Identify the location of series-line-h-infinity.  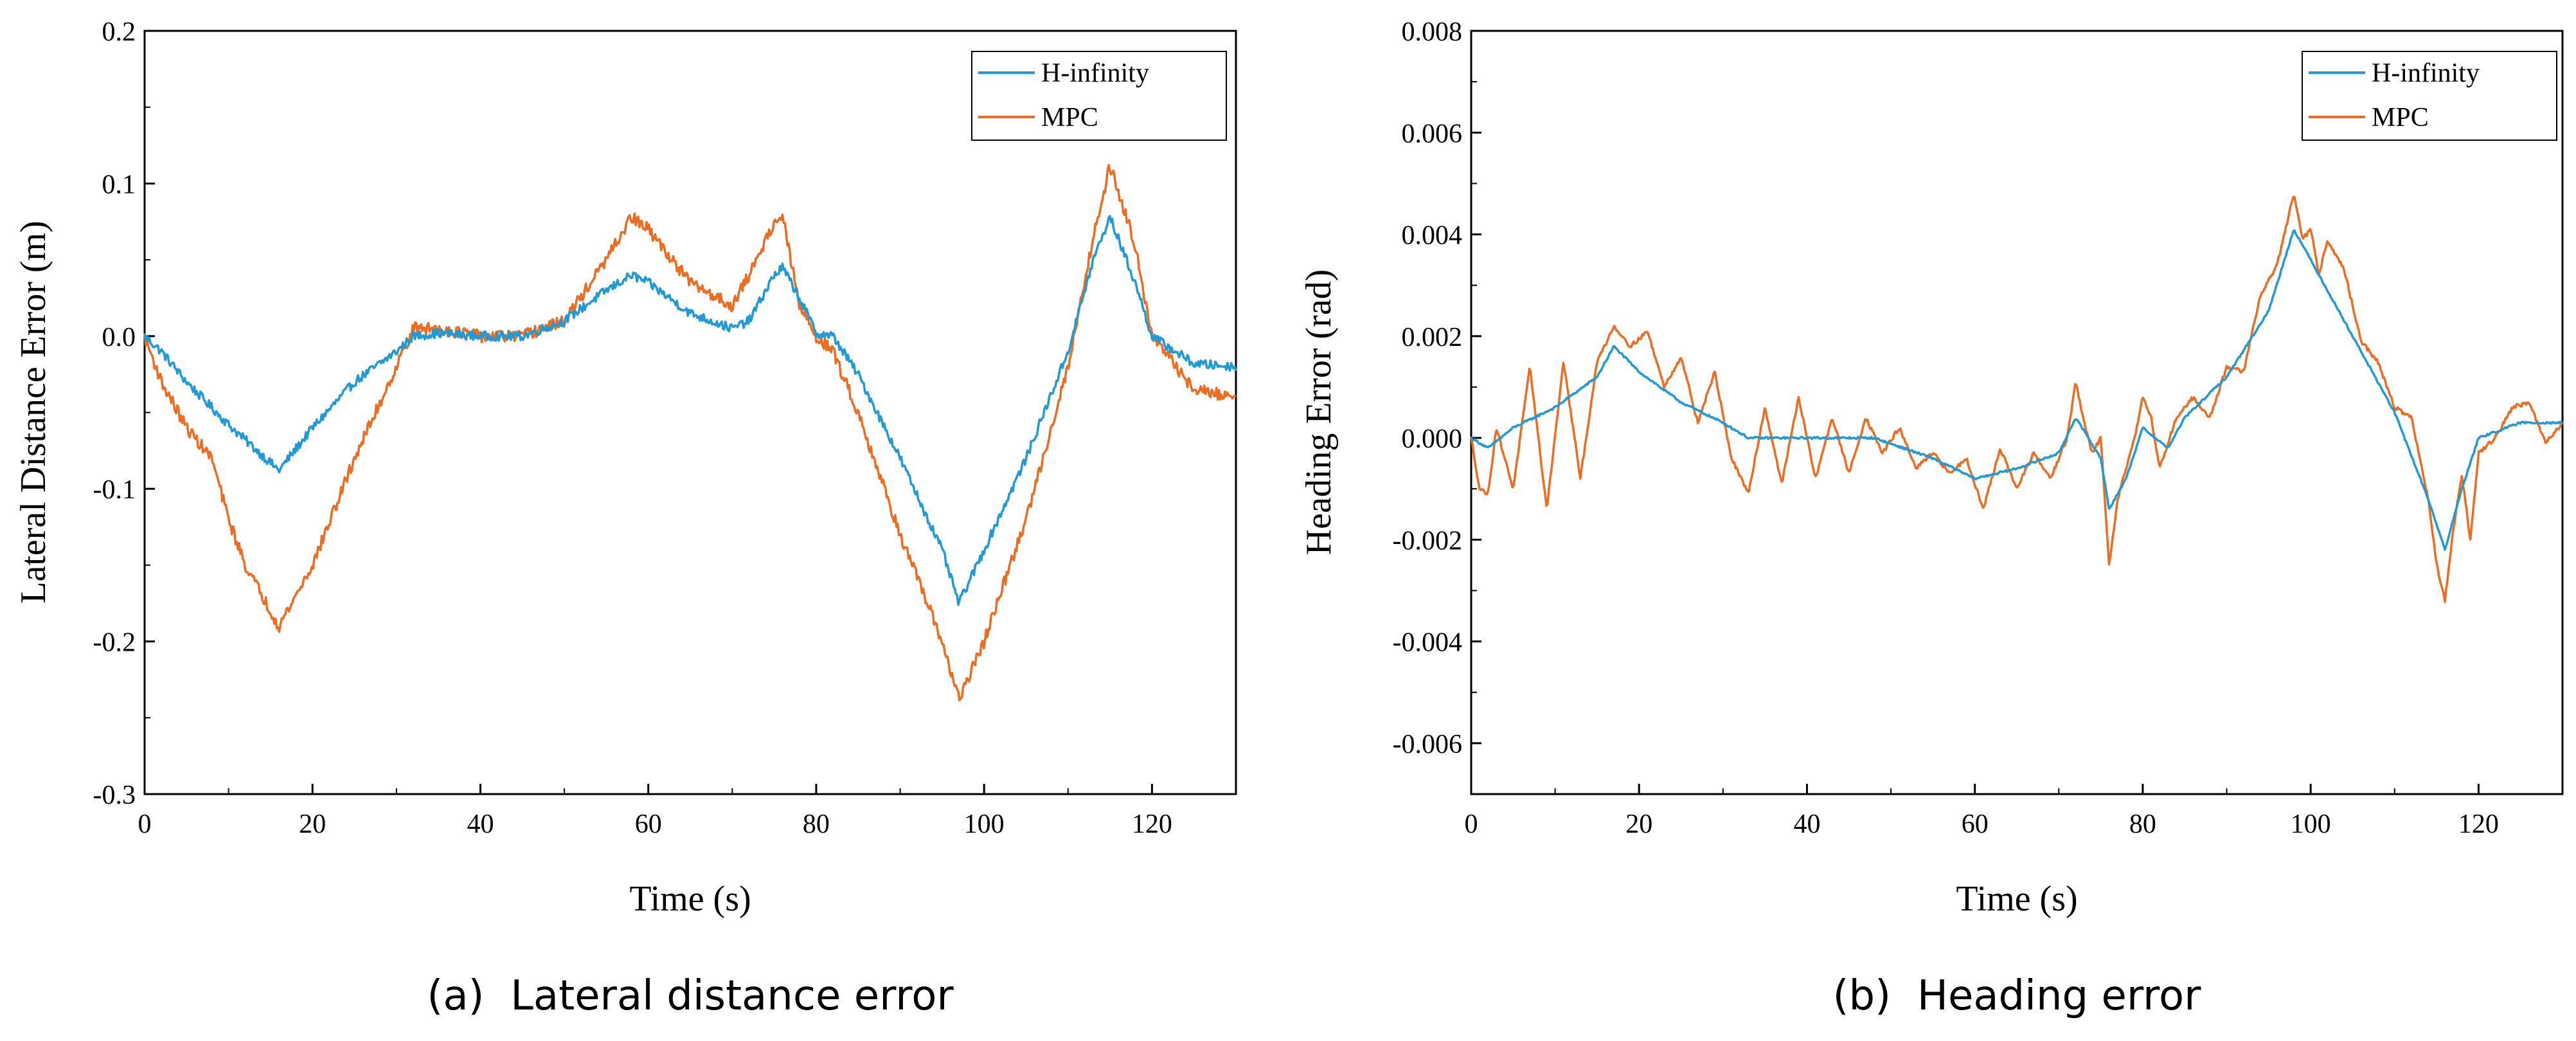
(2016, 390).